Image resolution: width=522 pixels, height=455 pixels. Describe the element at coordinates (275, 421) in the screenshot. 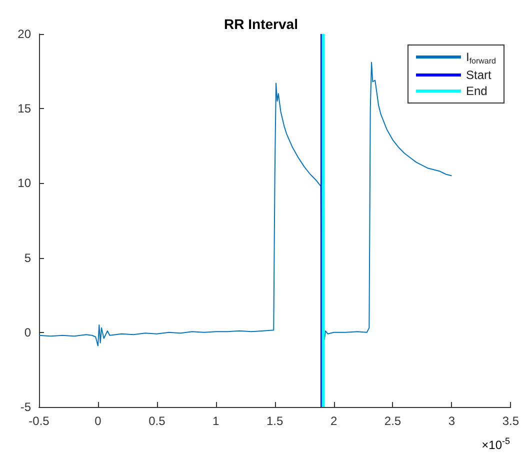

I see `x-tick-label: 1.5` at that location.